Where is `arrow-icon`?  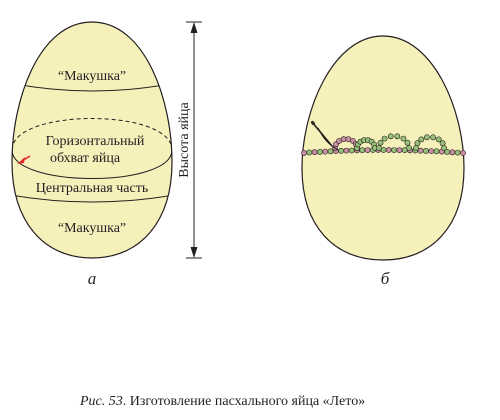 arrow-icon is located at coordinates (24, 159).